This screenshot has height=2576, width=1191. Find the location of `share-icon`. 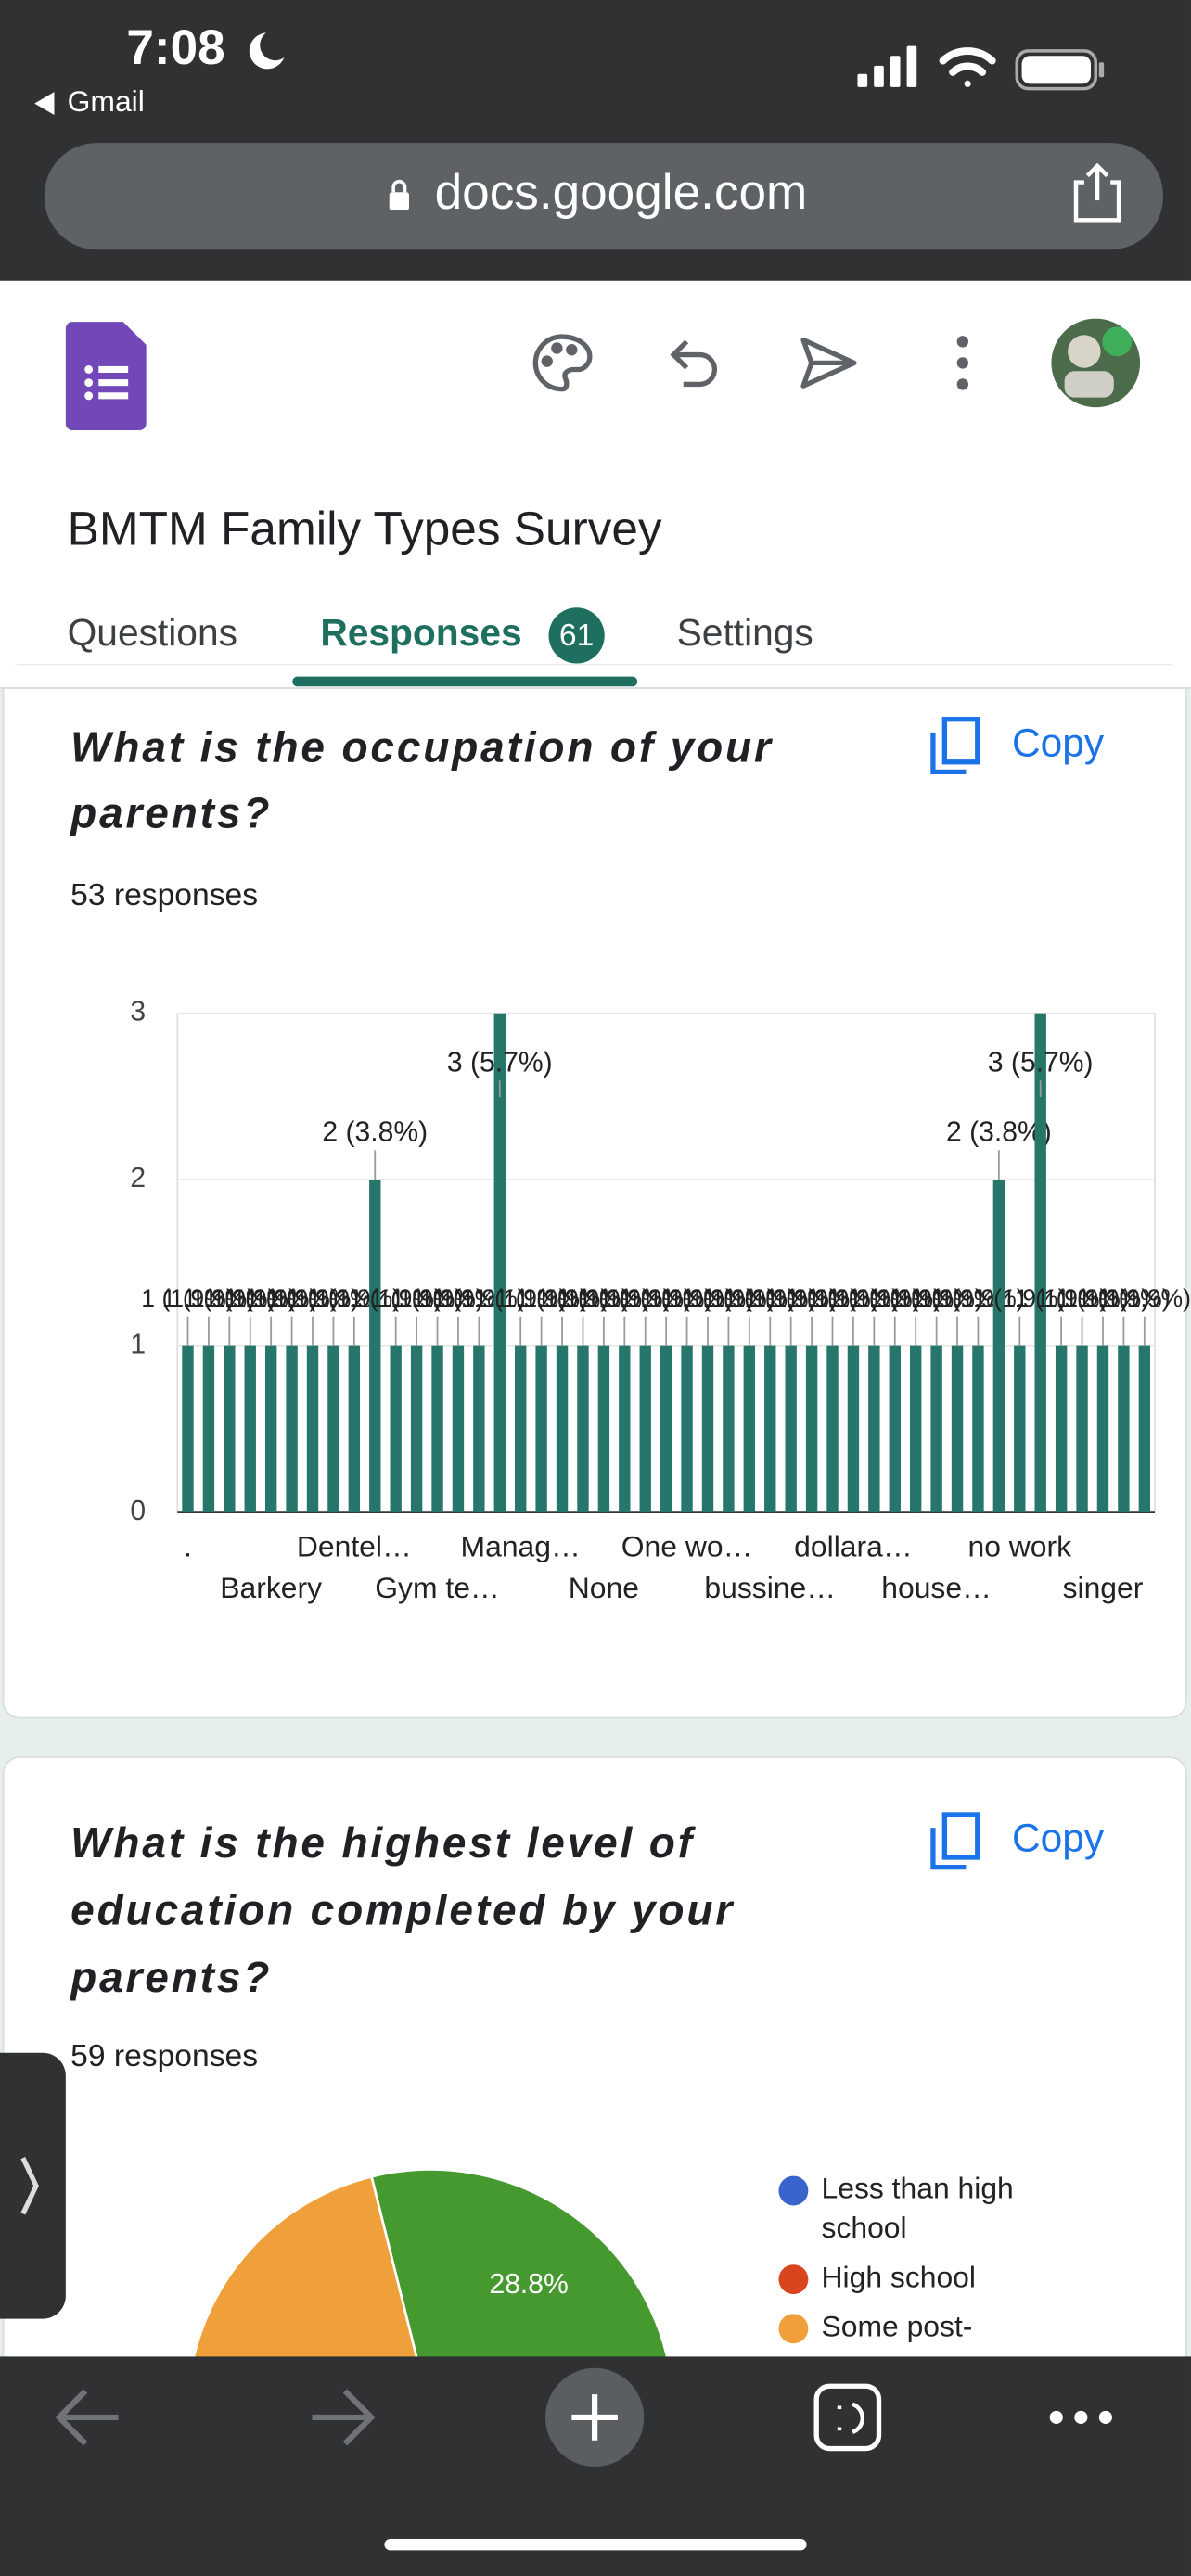

share-icon is located at coordinates (1097, 192).